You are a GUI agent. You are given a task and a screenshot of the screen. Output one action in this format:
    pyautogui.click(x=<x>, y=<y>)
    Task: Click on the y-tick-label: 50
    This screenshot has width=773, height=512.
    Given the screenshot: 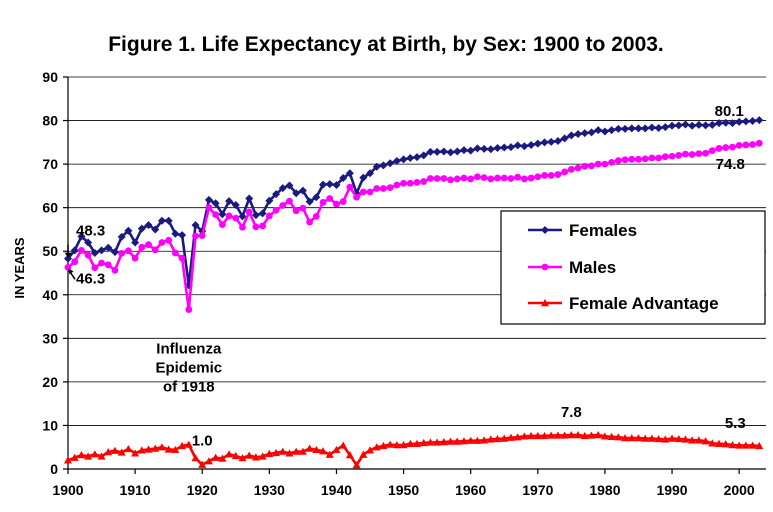 What is the action you would take?
    pyautogui.click(x=50, y=251)
    